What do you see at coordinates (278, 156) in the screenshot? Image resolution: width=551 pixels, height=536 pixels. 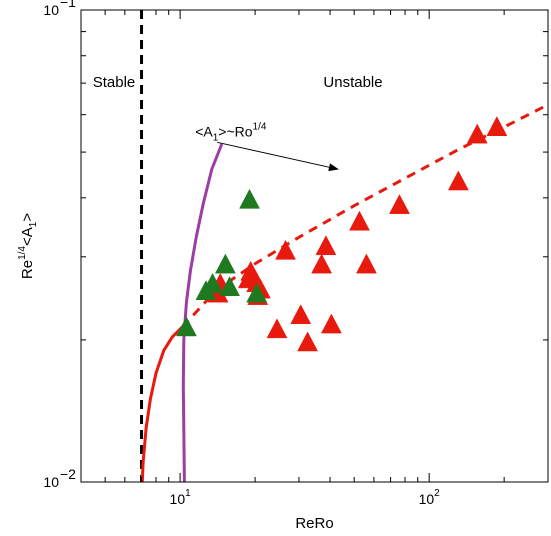 I see `annotation-arrow` at bounding box center [278, 156].